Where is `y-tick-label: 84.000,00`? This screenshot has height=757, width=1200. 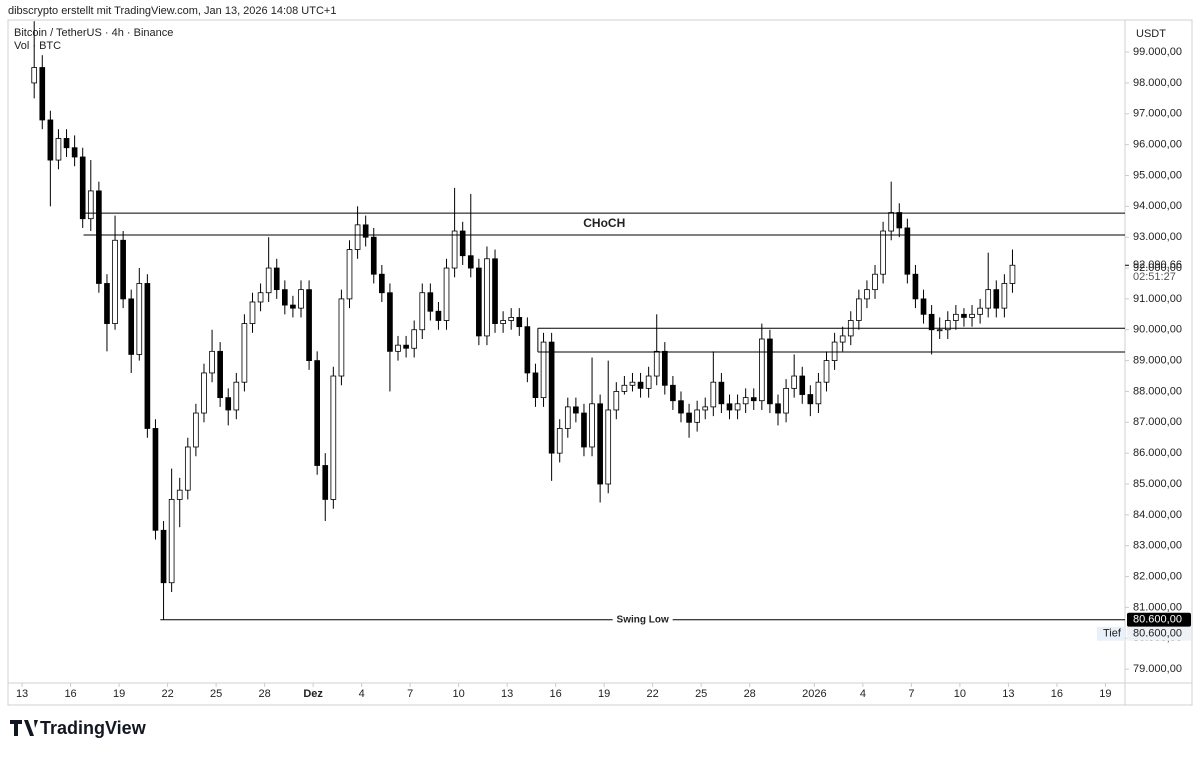
y-tick-label: 84.000,00 is located at coordinates (1157, 515).